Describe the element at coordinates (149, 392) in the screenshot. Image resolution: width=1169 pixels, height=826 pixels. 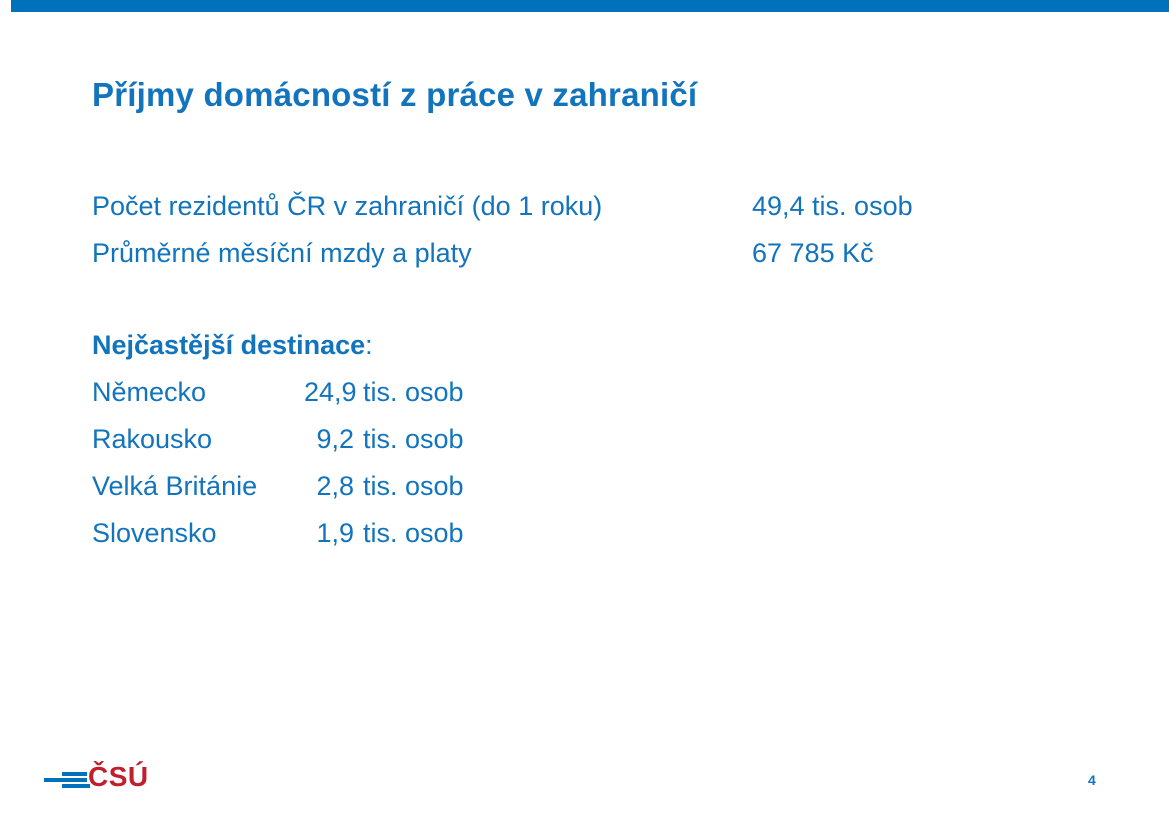
I see `destination-name: Německo` at that location.